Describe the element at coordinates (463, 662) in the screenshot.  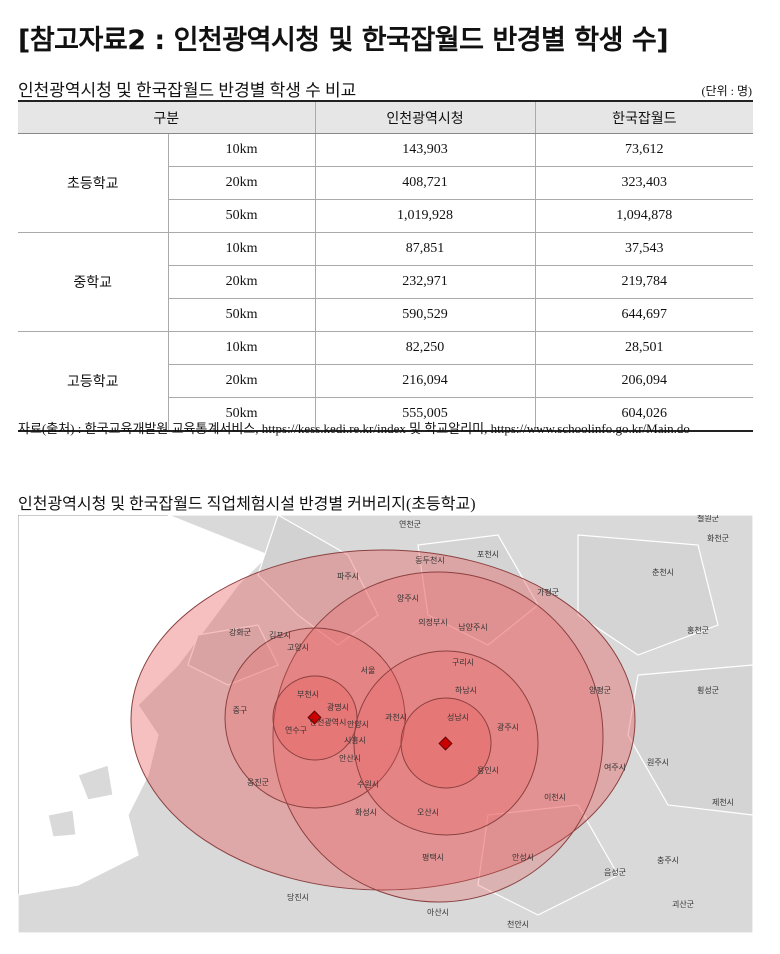
I see `map-label: 구리시` at that location.